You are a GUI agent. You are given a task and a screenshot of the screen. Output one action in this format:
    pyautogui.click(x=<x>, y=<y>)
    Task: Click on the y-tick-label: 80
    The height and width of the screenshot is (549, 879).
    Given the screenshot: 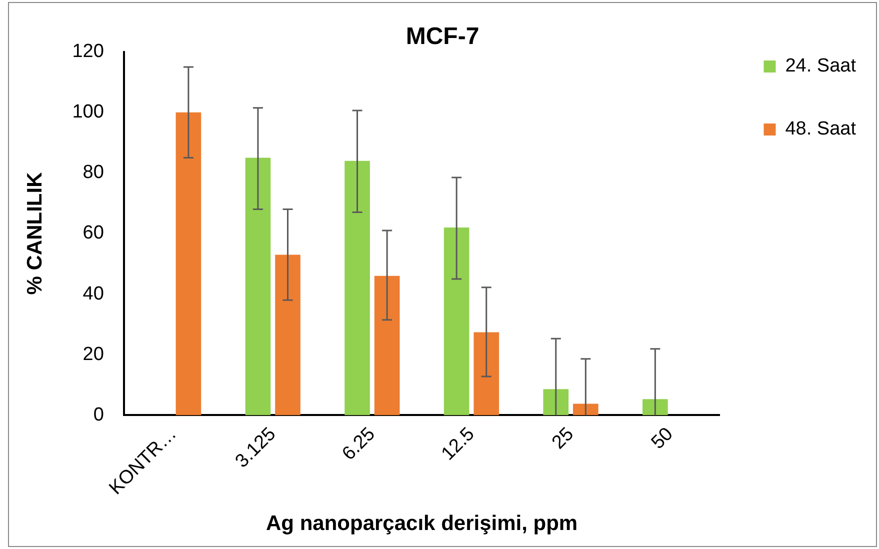 What is the action you would take?
    pyautogui.click(x=93, y=173)
    